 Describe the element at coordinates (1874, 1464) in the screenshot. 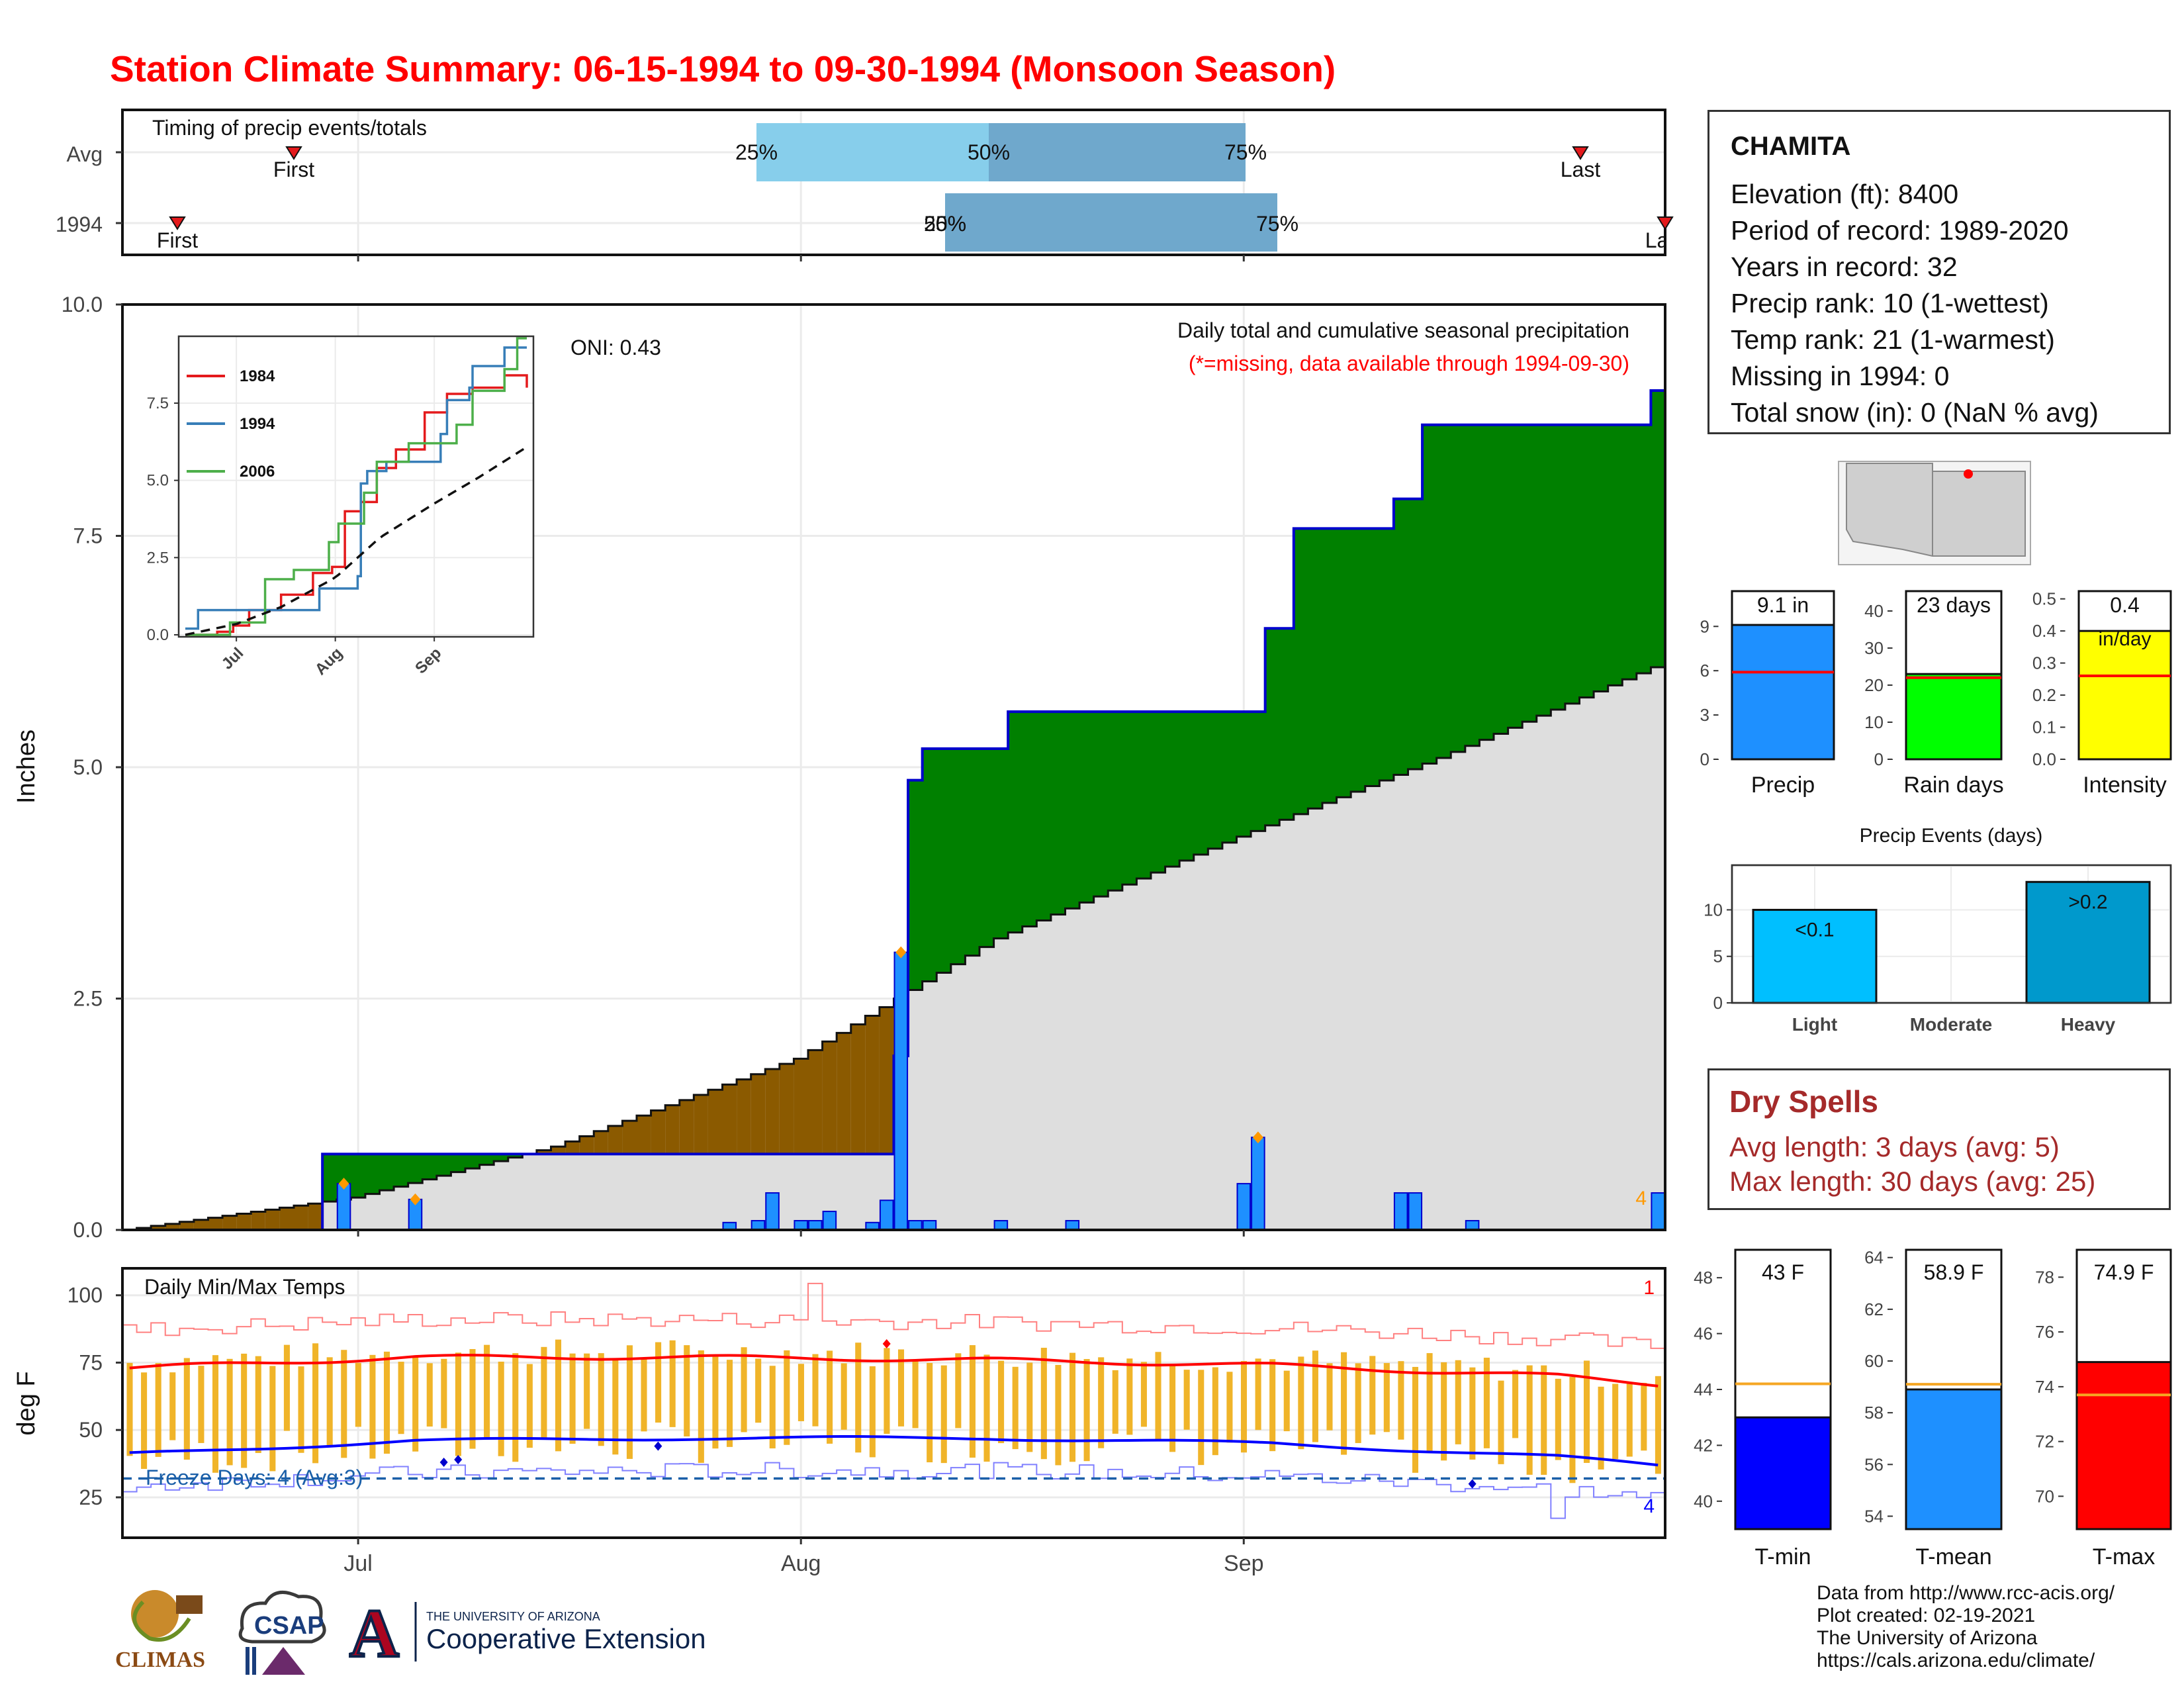

I see `tmean-y-tick-label: 56` at that location.